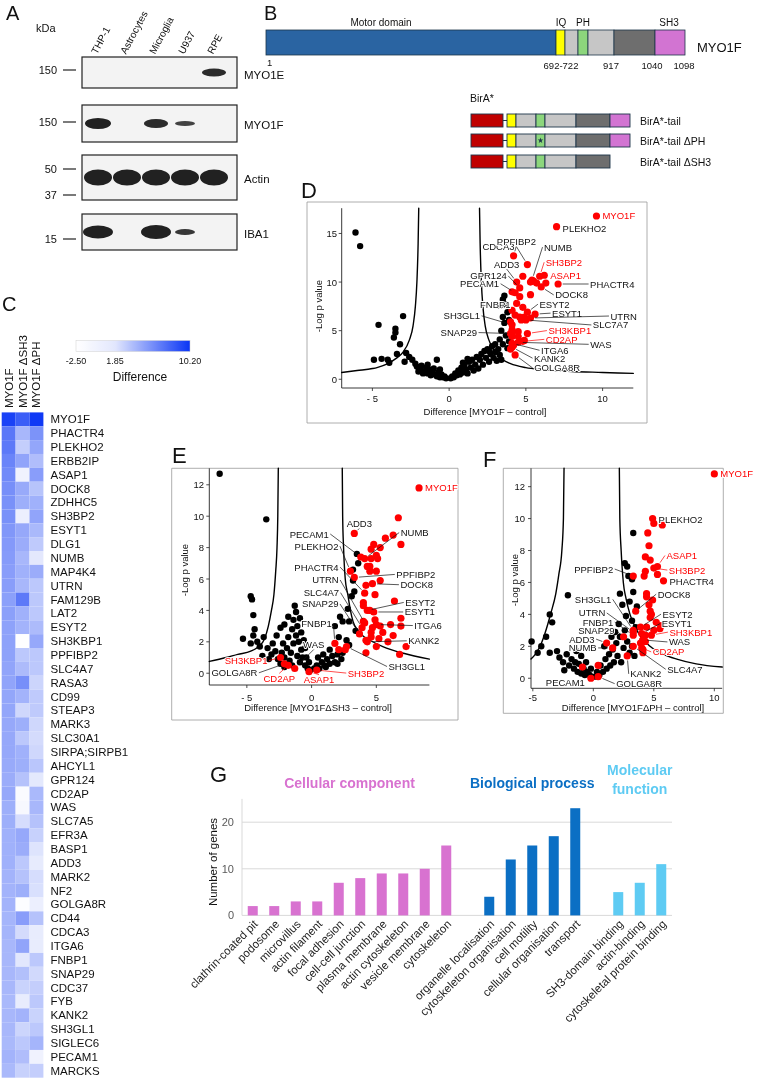 The width and height of the screenshot is (760, 1086). What do you see at coordinates (50, 195) in the screenshot?
I see `text: 37` at bounding box center [50, 195].